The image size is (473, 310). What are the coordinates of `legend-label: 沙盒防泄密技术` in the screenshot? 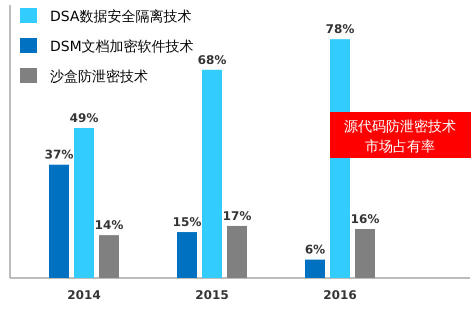 It's located at (99, 77).